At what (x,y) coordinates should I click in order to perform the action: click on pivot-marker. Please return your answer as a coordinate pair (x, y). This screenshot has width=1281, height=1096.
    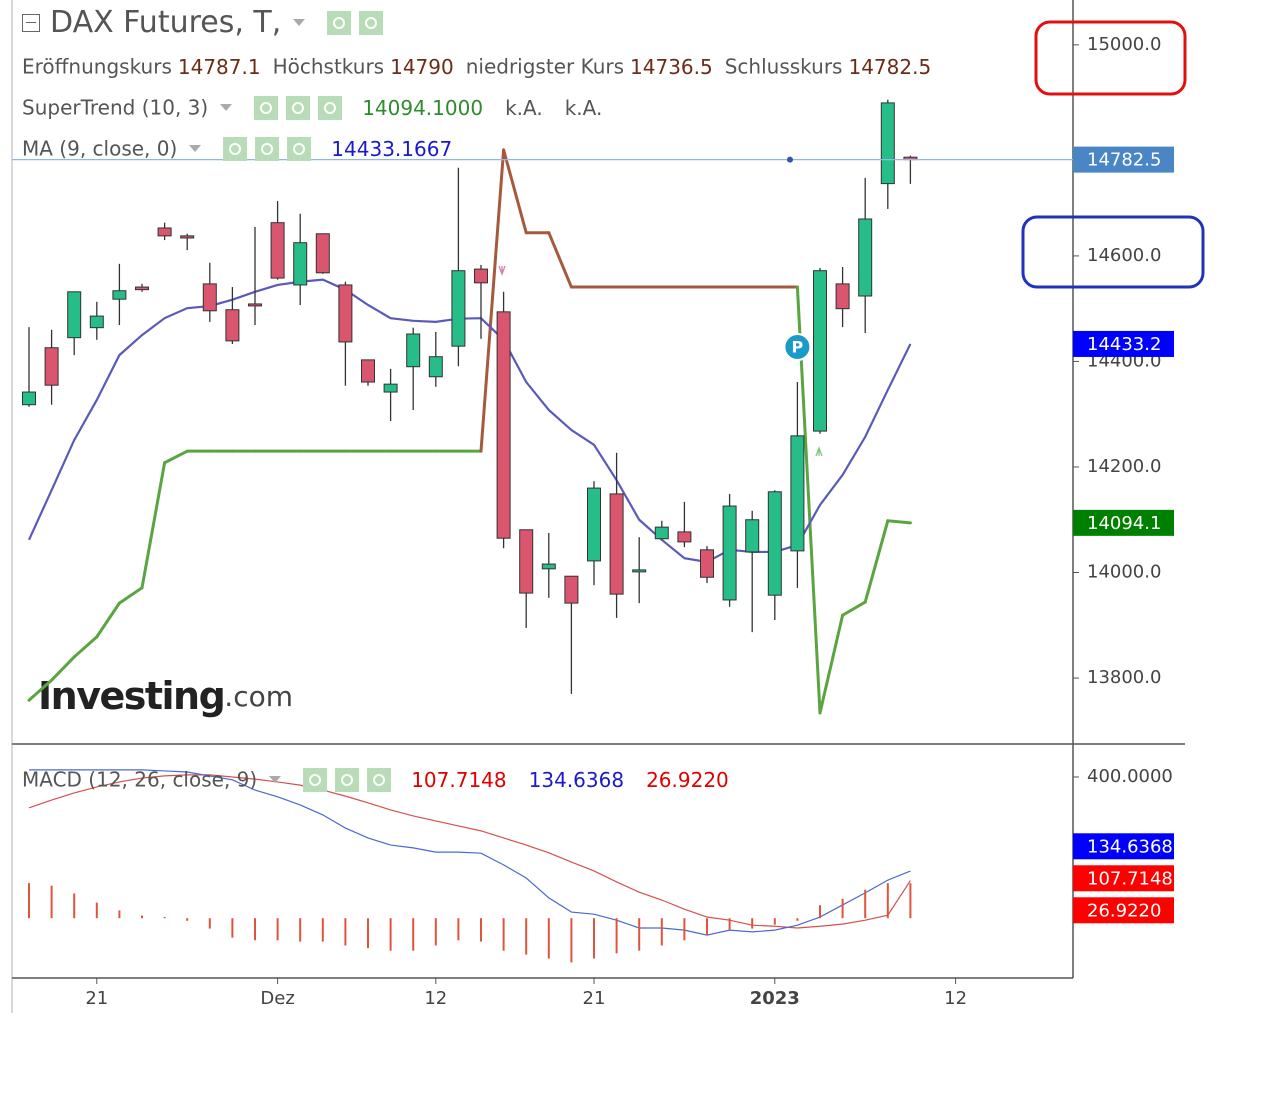
    Looking at the image, I should click on (797, 347).